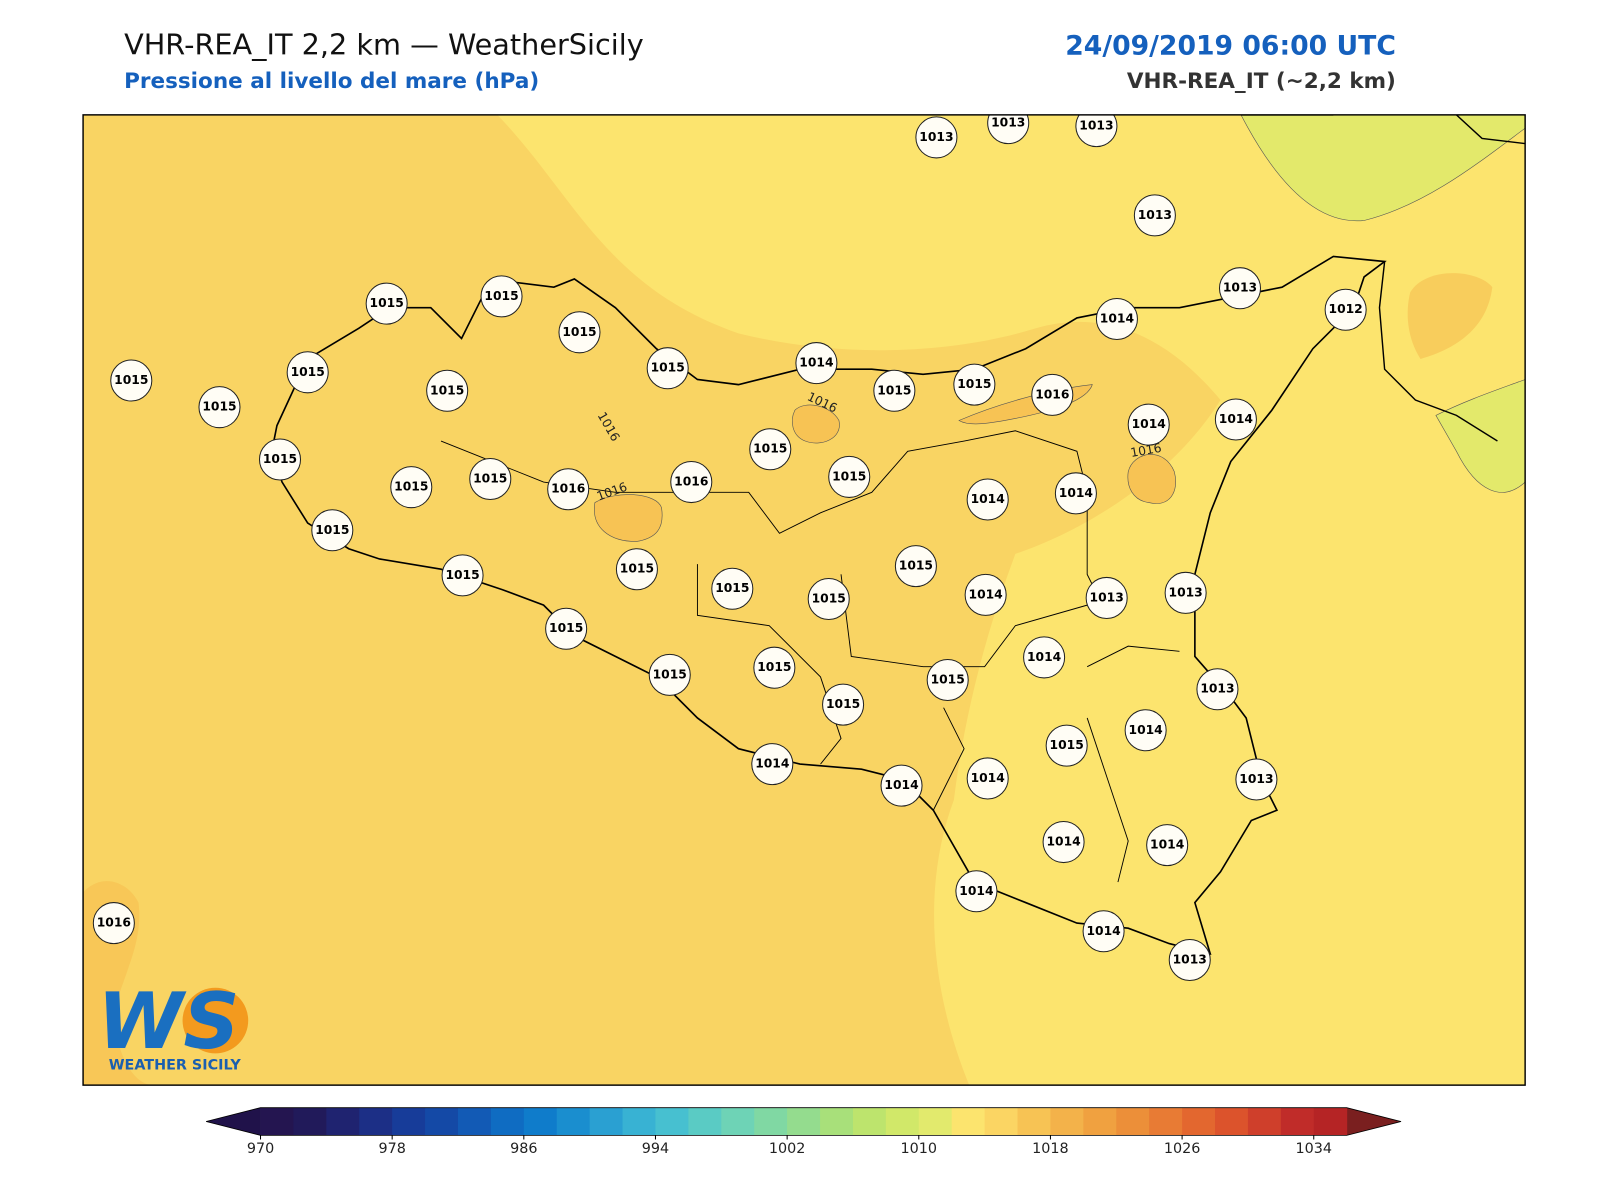 This screenshot has height=1200, width=1600. What do you see at coordinates (391, 1149) in the screenshot?
I see `colorbar-tick-label: 978` at bounding box center [391, 1149].